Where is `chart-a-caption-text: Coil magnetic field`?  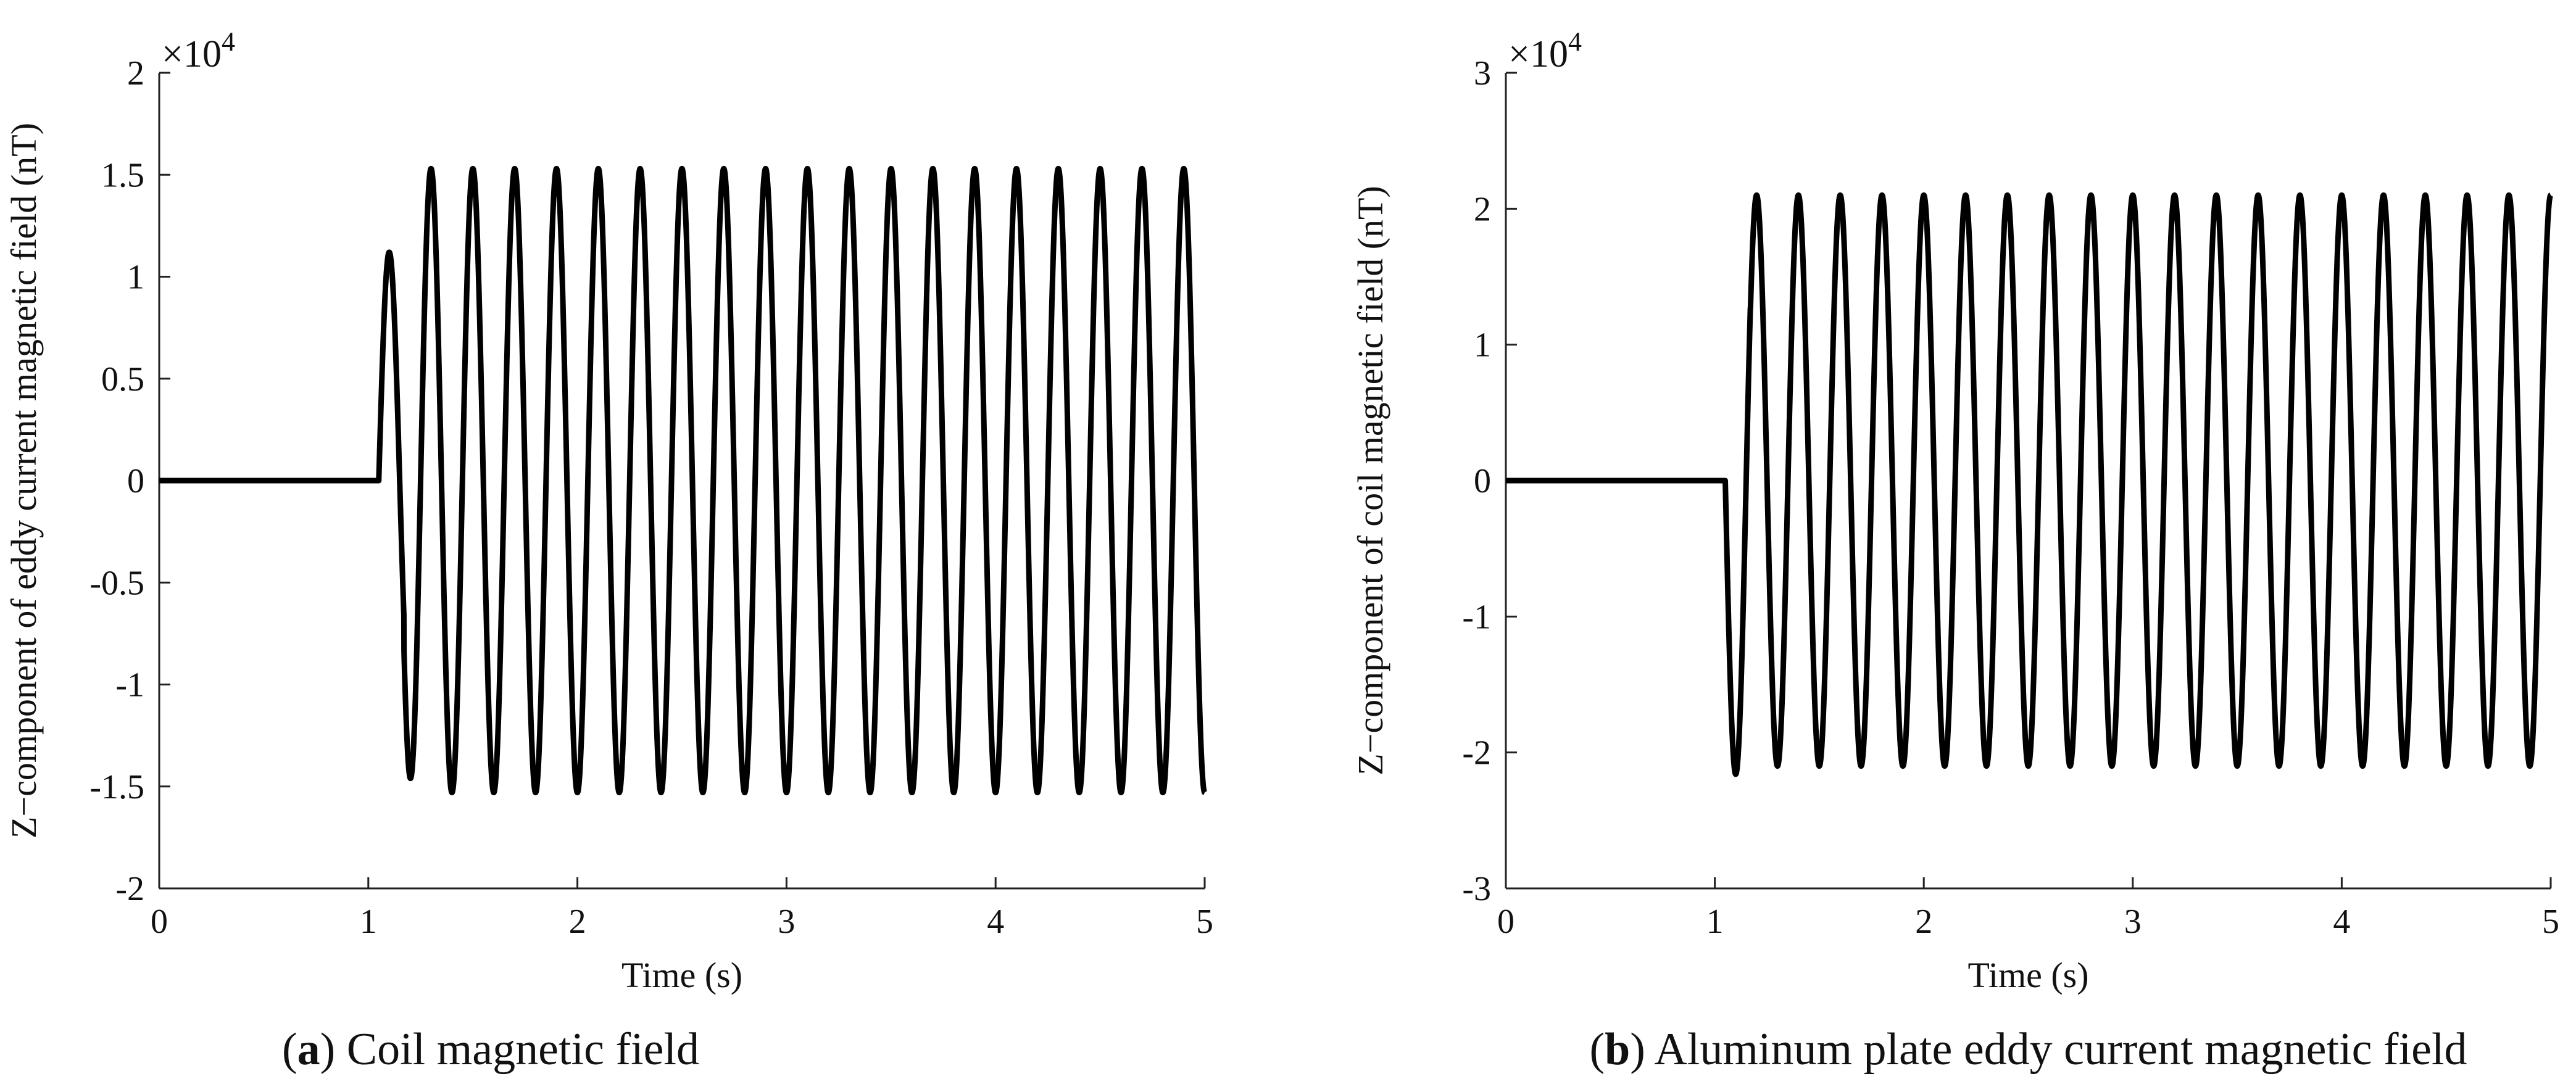 chart-a-caption-text: Coil magnetic field is located at coordinates (523, 1049).